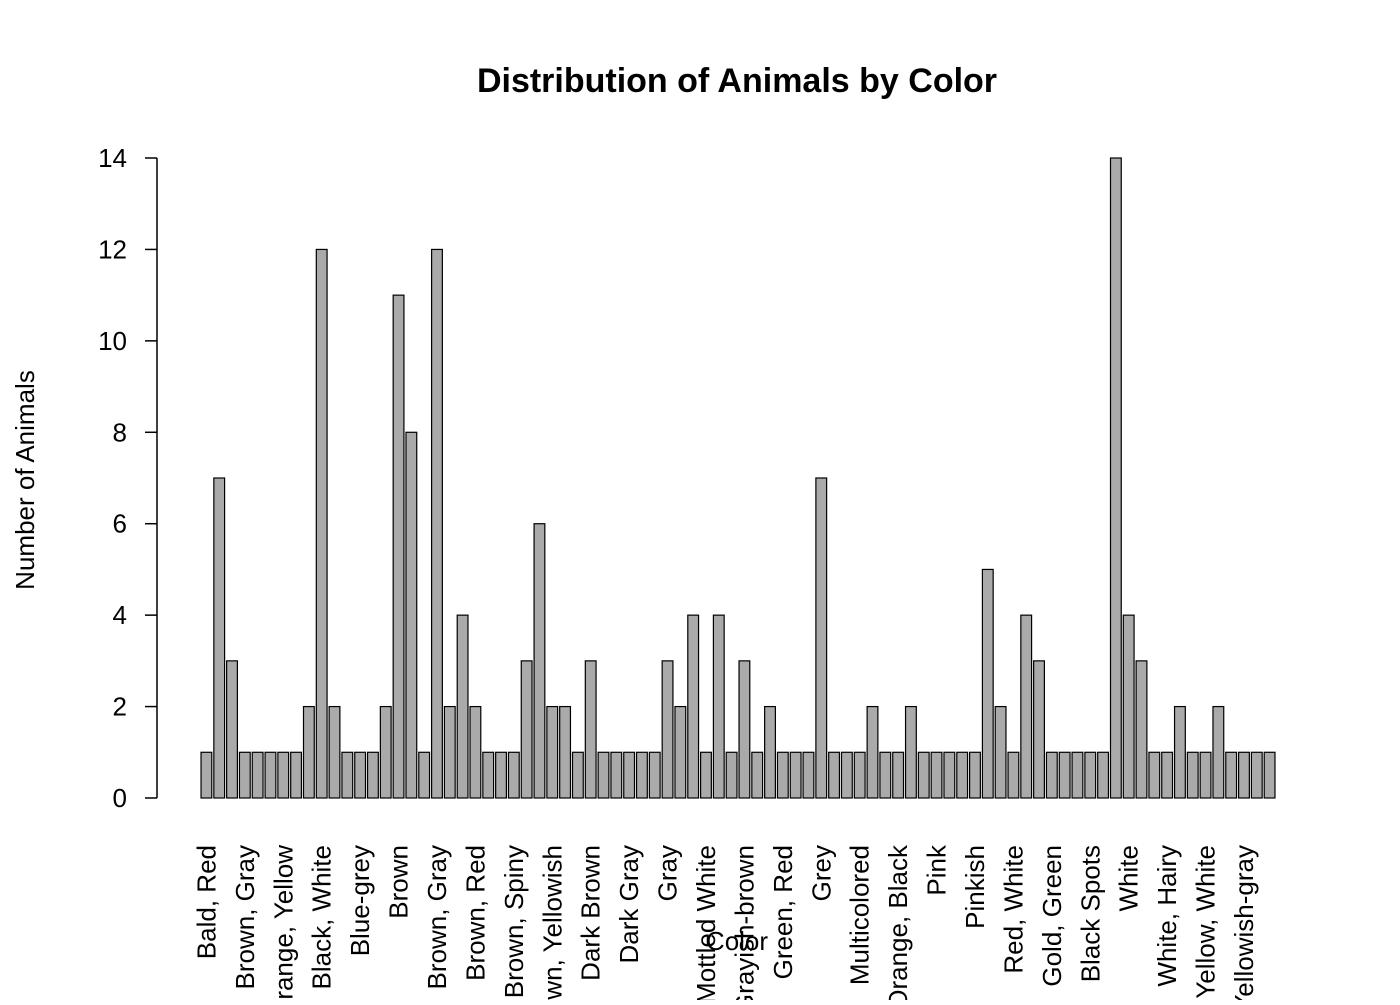 This screenshot has height=1005, width=1400. Describe the element at coordinates (322, 917) in the screenshot. I see `x-tick-label: Black, White` at that location.